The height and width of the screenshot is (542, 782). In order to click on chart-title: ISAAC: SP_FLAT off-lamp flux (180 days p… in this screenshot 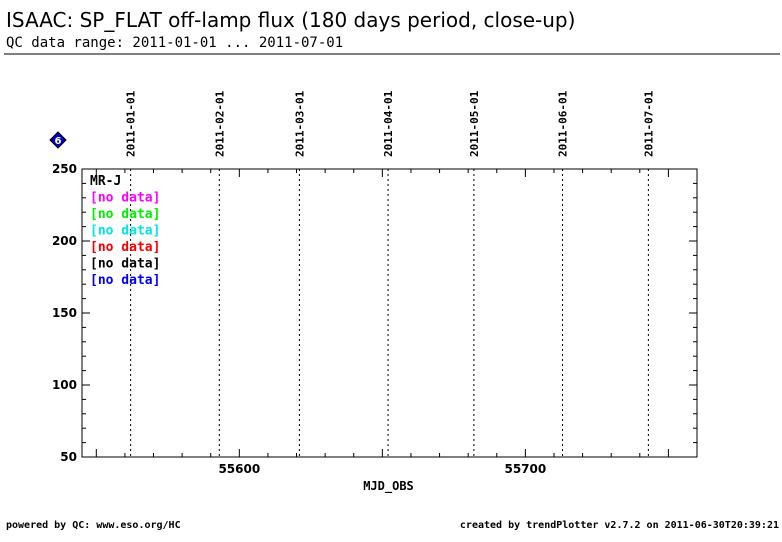, I will do `click(290, 20)`.